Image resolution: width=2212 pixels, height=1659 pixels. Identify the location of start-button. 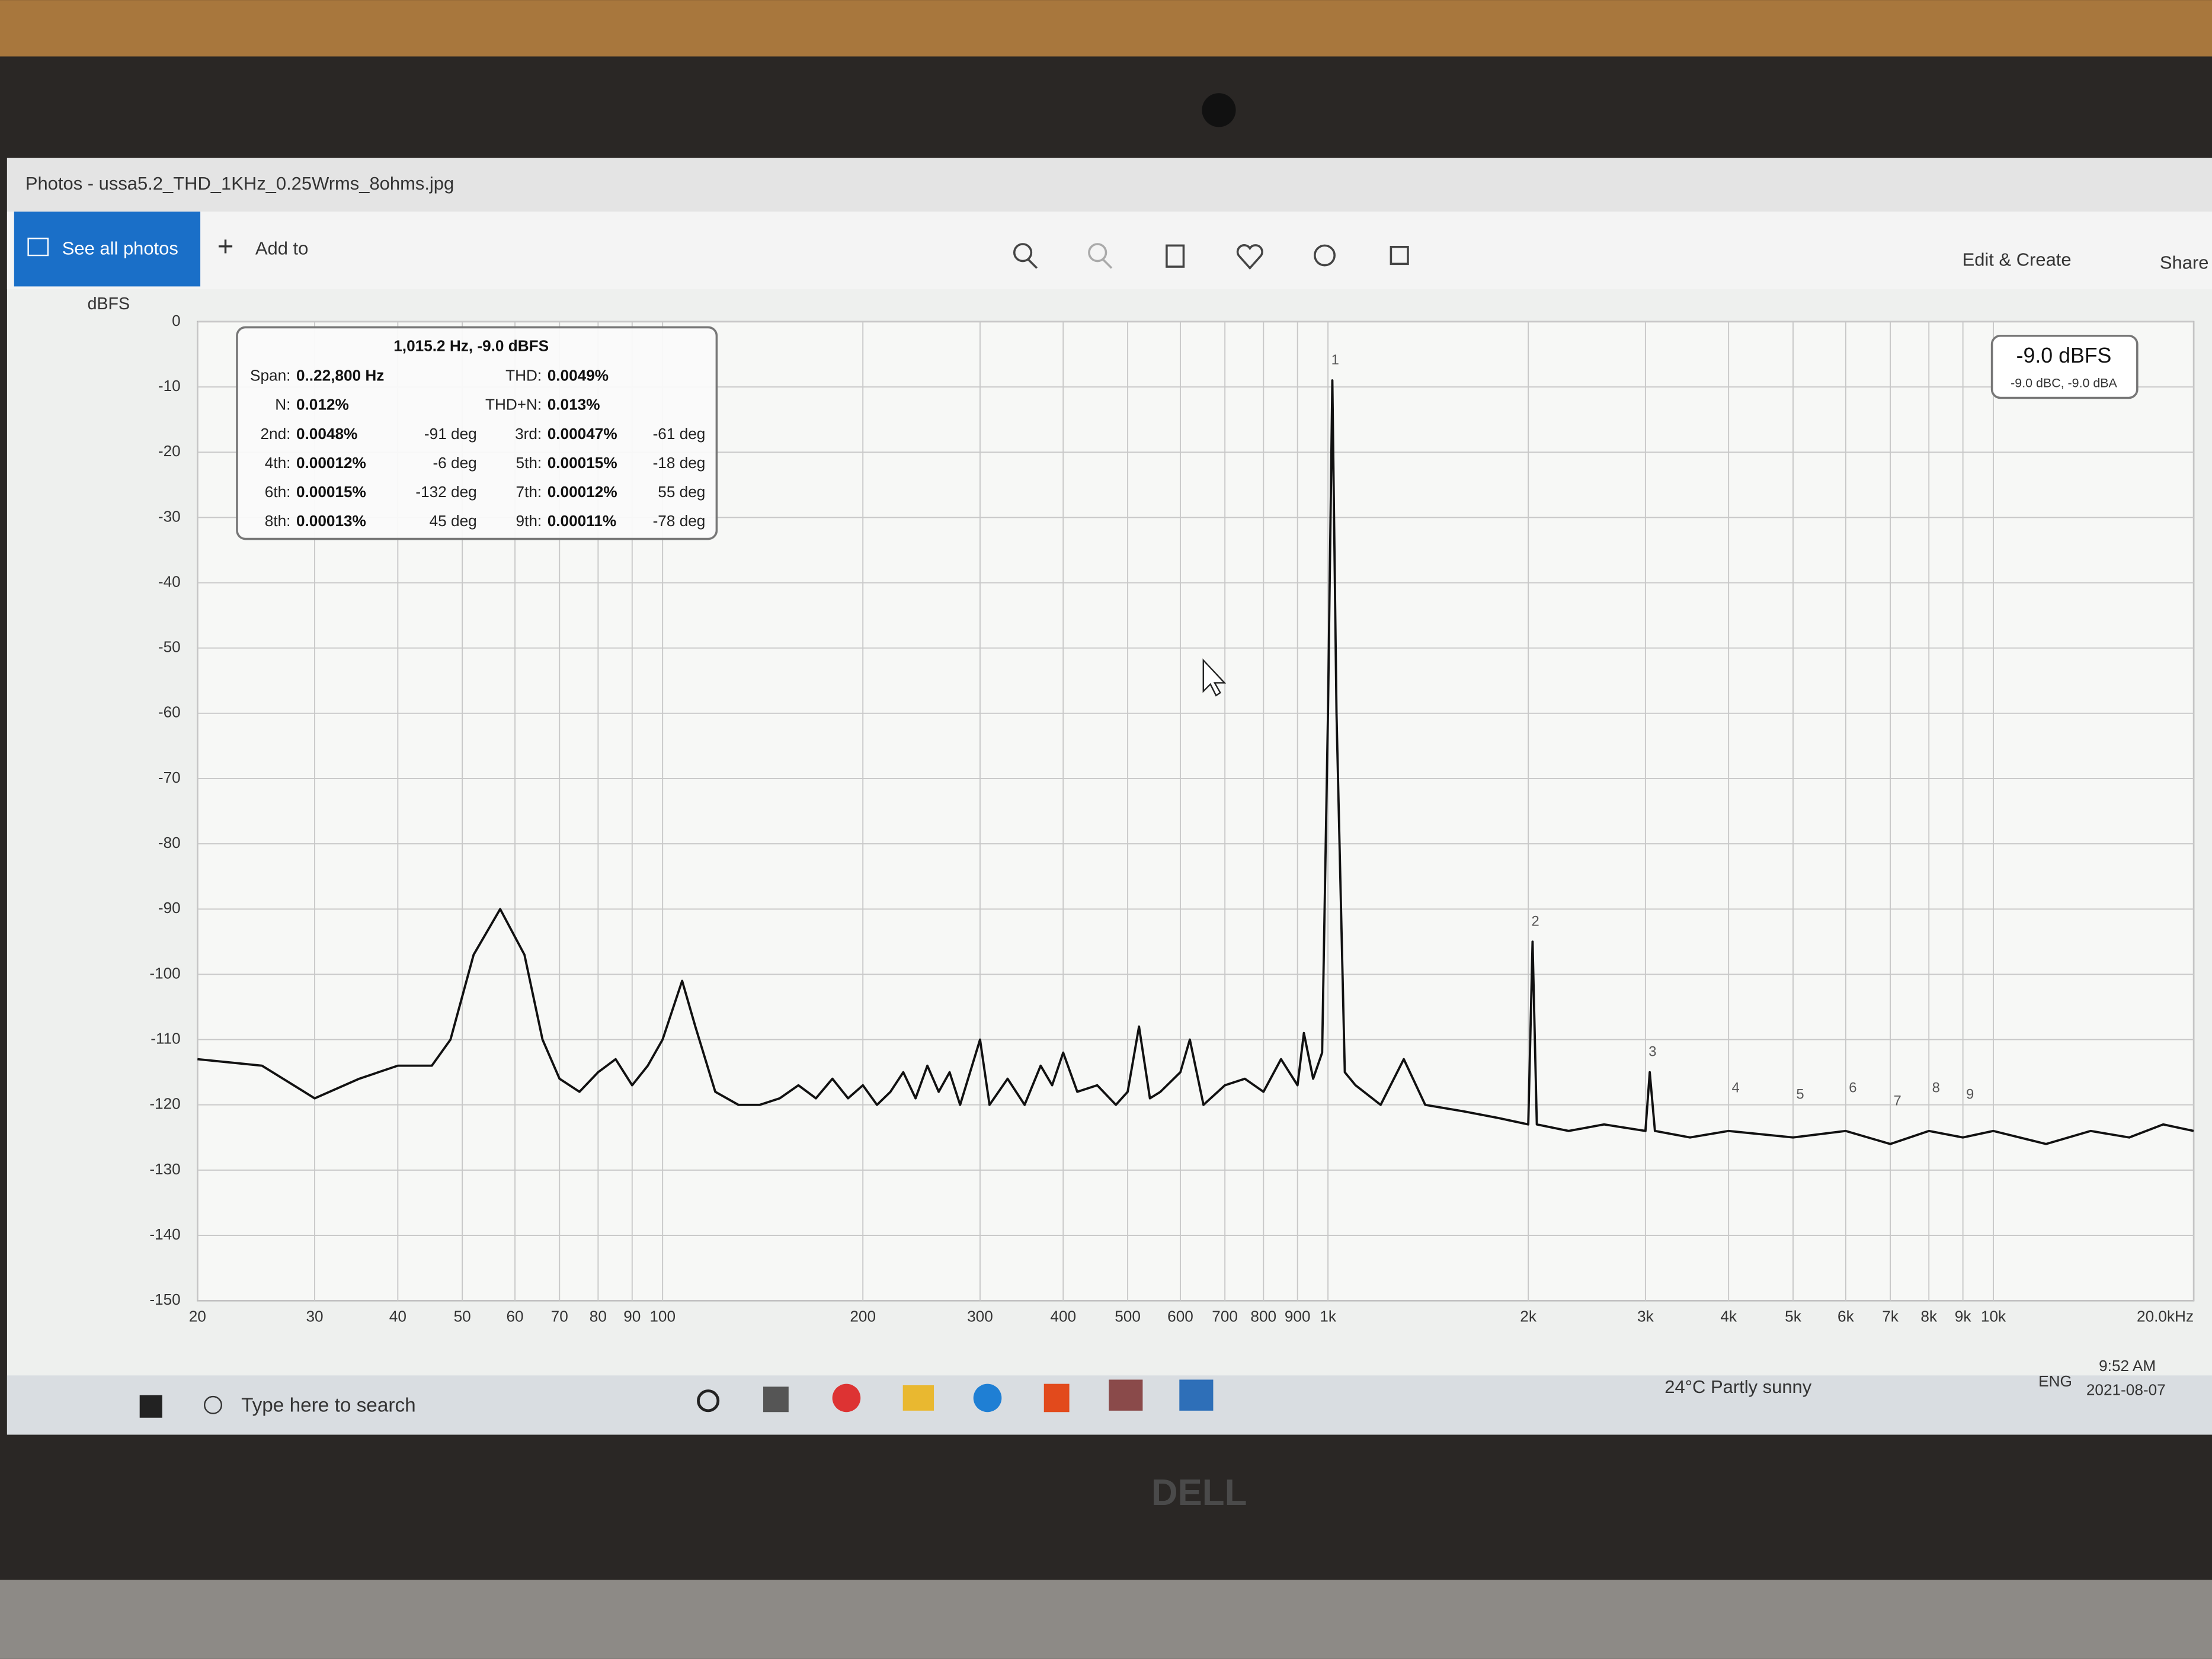
(150, 1407).